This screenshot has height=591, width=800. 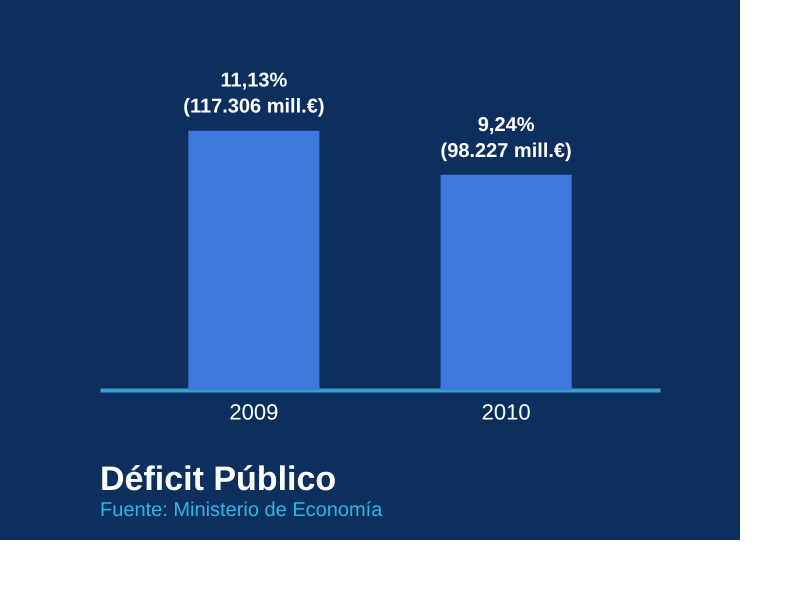 I want to click on source-note: Fuente: Ministerio de Economía, so click(x=242, y=510).